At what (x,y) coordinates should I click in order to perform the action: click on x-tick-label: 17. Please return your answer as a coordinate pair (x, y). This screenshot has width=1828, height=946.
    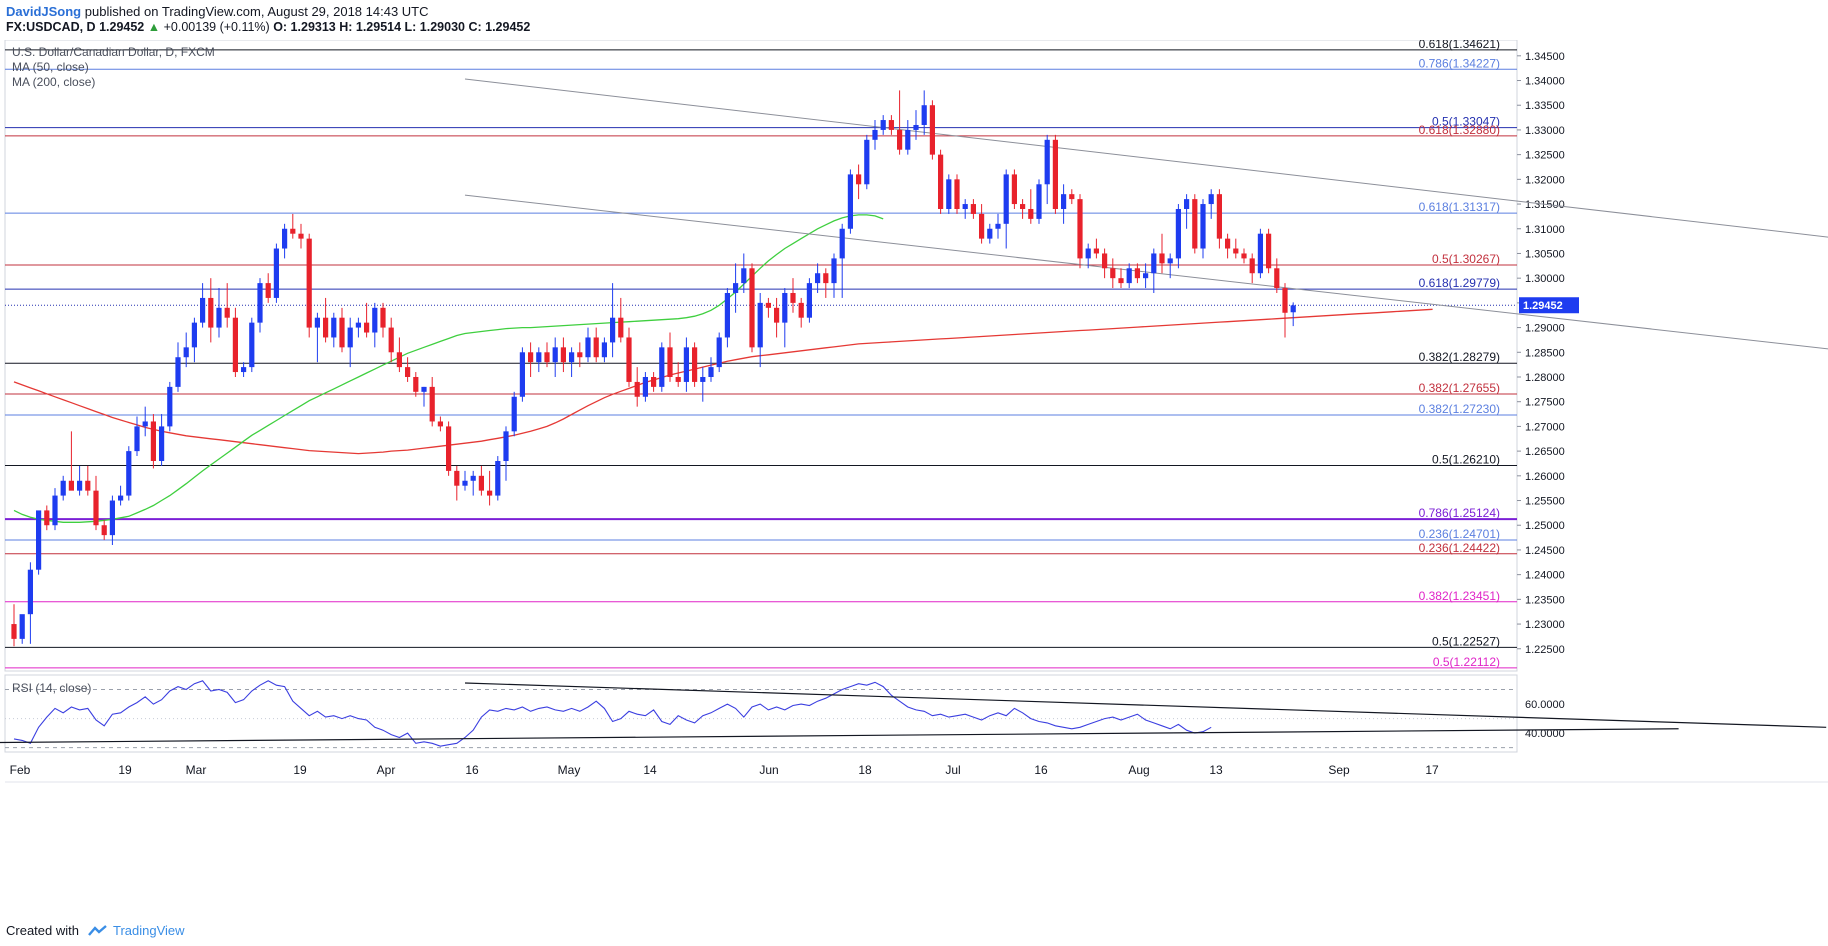
    Looking at the image, I should click on (1432, 770).